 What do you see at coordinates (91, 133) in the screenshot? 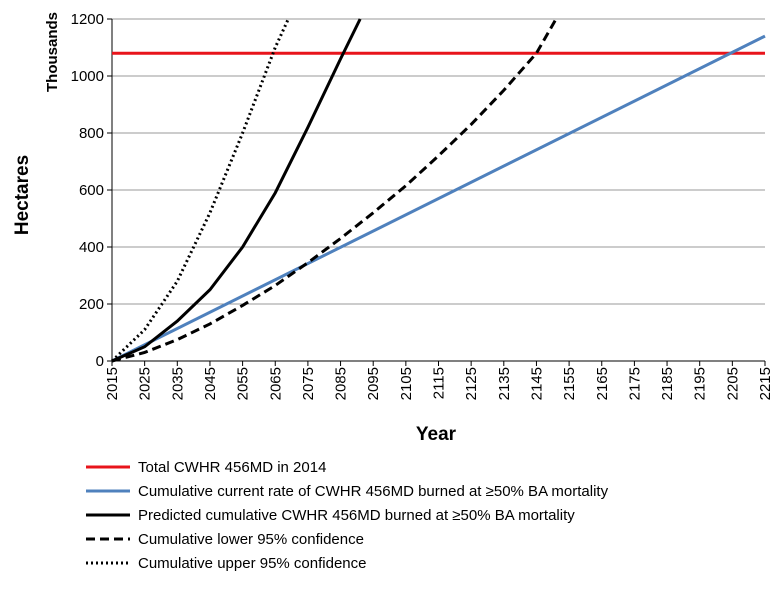
I see `y-tick-label: 800` at bounding box center [91, 133].